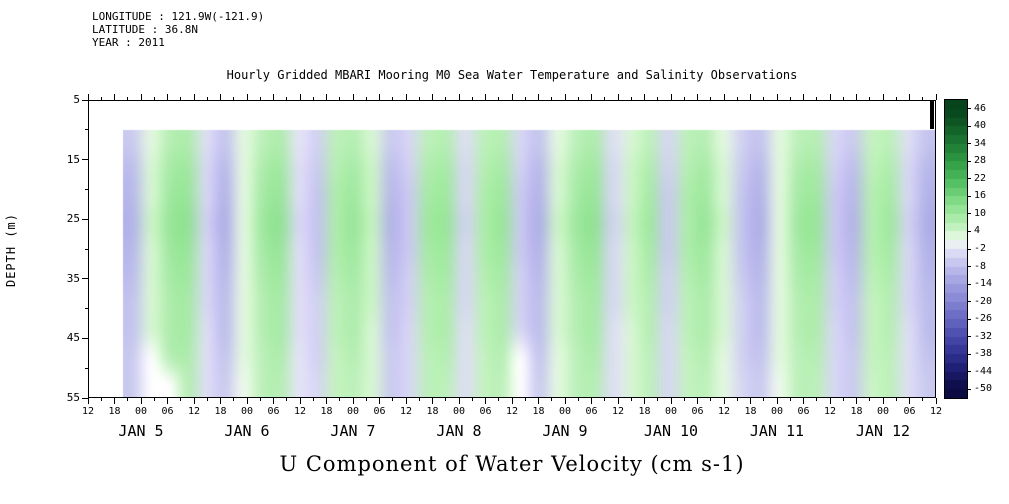  Describe the element at coordinates (983, 319) in the screenshot. I see `colorbar-tick-label: -26` at that location.